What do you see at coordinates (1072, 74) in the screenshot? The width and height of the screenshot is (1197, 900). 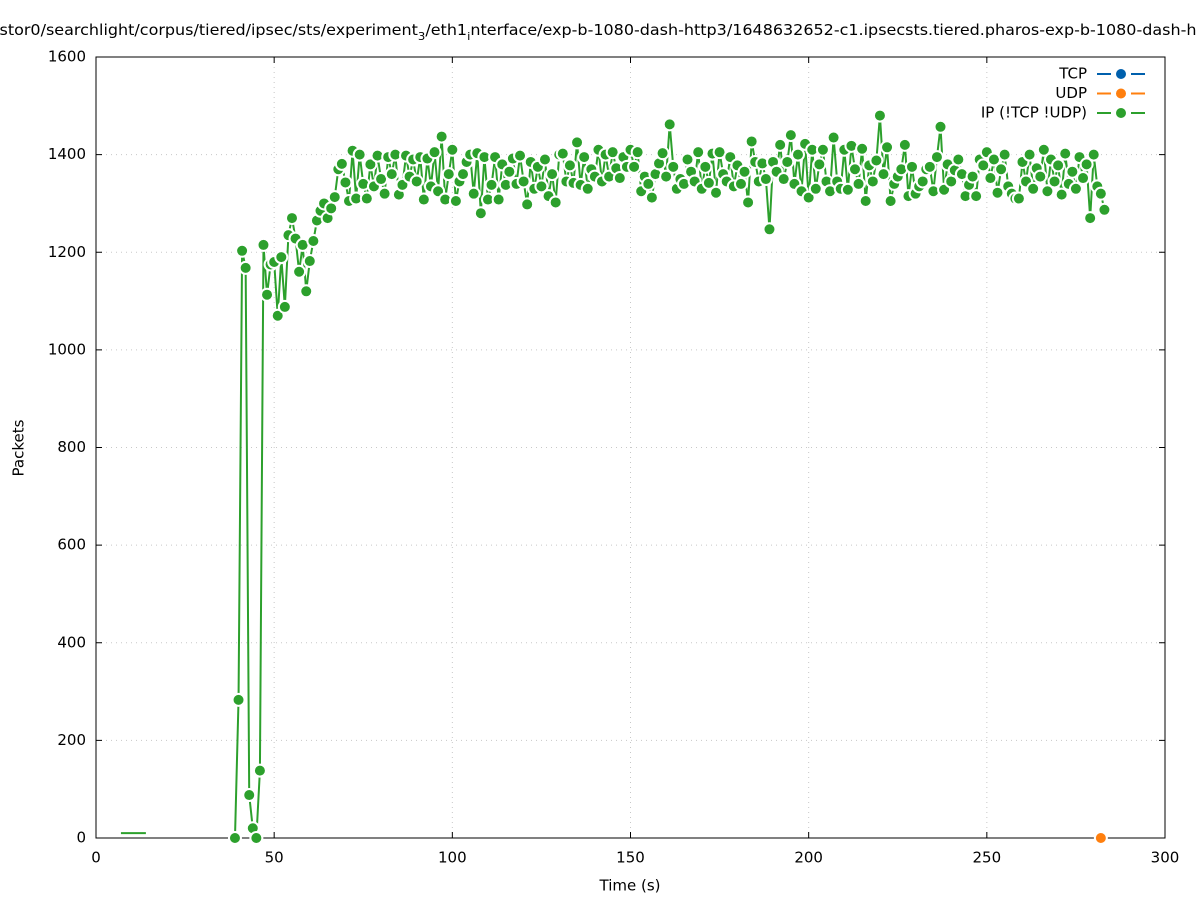 I see `legend-label: TCP` at bounding box center [1072, 74].